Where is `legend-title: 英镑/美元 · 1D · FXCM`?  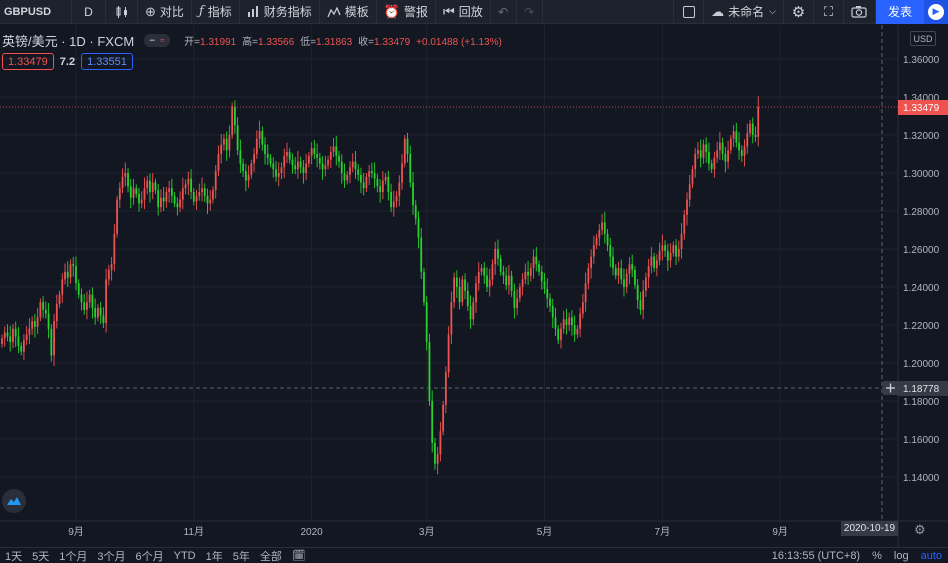 legend-title: 英镑/美元 · 1D · FXCM is located at coordinates (68, 41).